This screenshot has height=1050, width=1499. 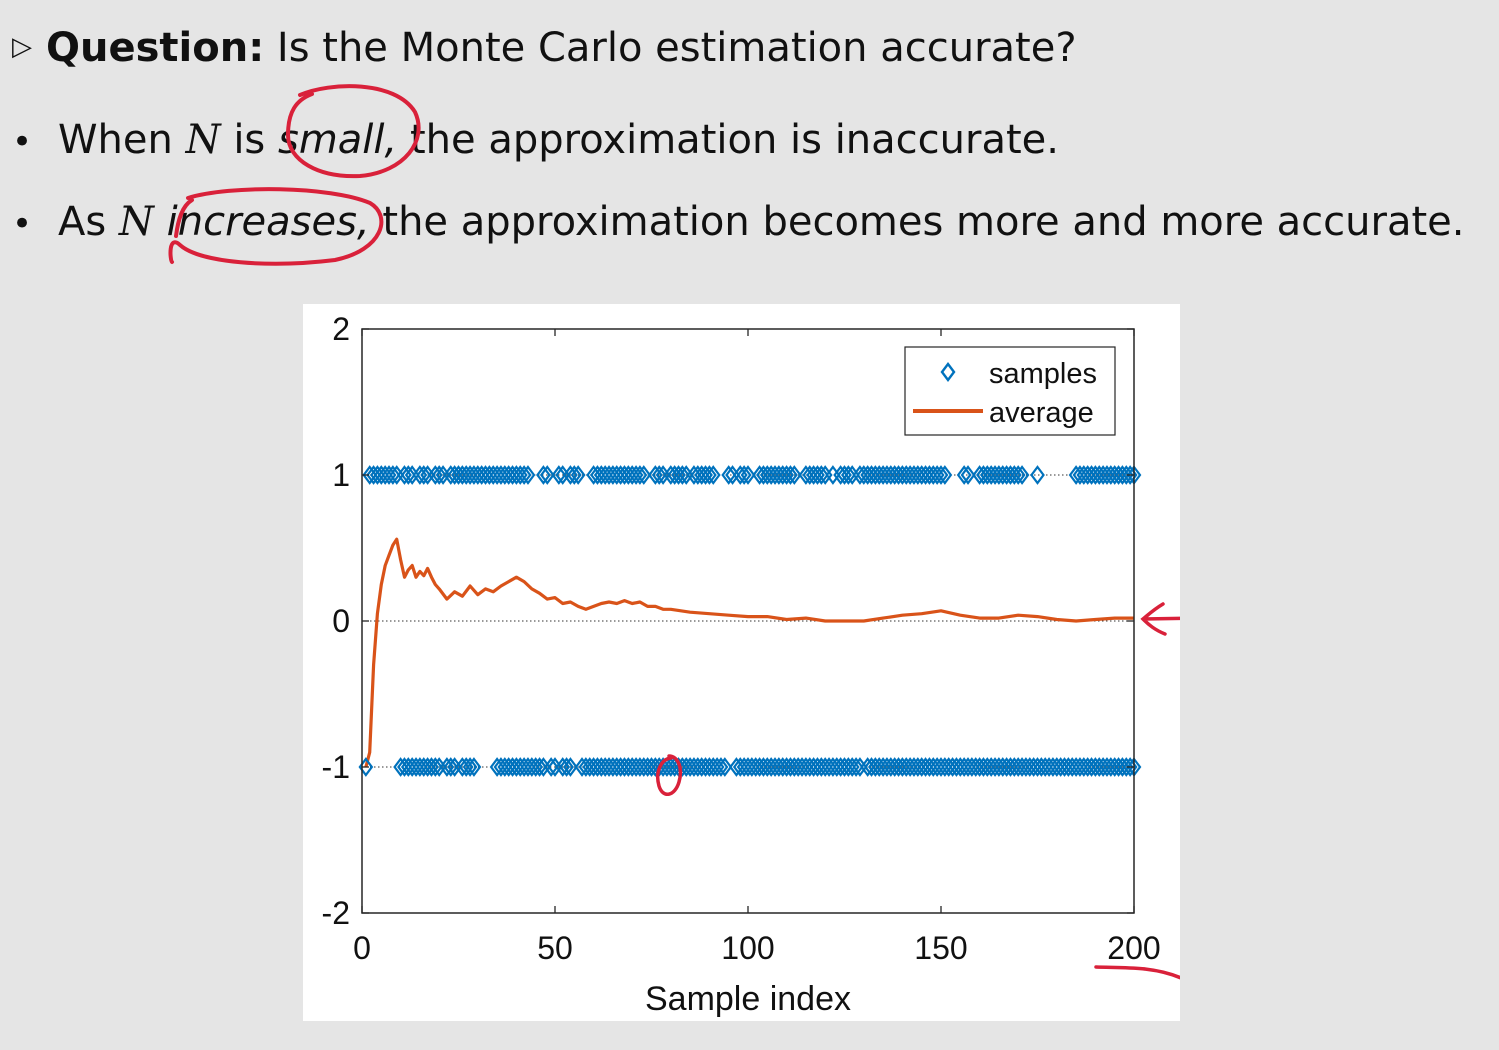 What do you see at coordinates (362, 948) in the screenshot?
I see `x-tick-label: 0` at bounding box center [362, 948].